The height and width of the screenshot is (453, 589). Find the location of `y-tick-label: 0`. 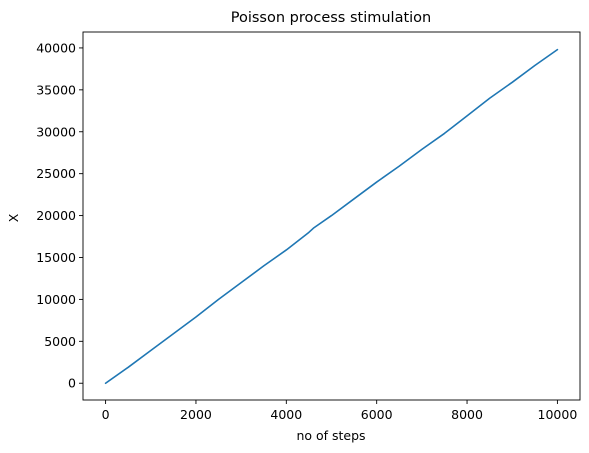

y-tick-label: 0 is located at coordinates (72, 383).